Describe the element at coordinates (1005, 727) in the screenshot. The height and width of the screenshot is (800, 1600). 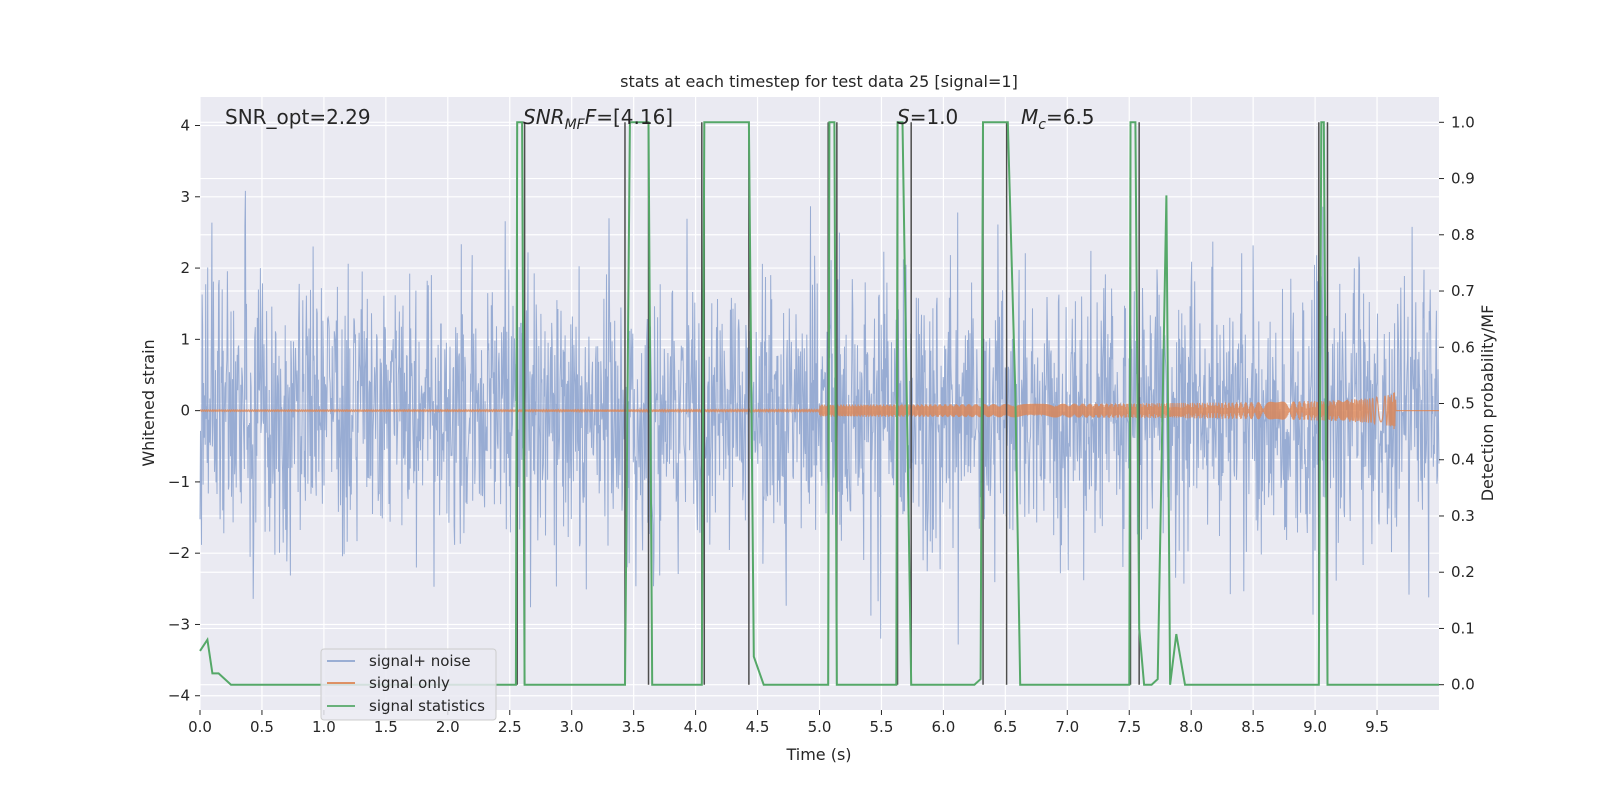
I see `x-tick-label: 6.5` at that location.